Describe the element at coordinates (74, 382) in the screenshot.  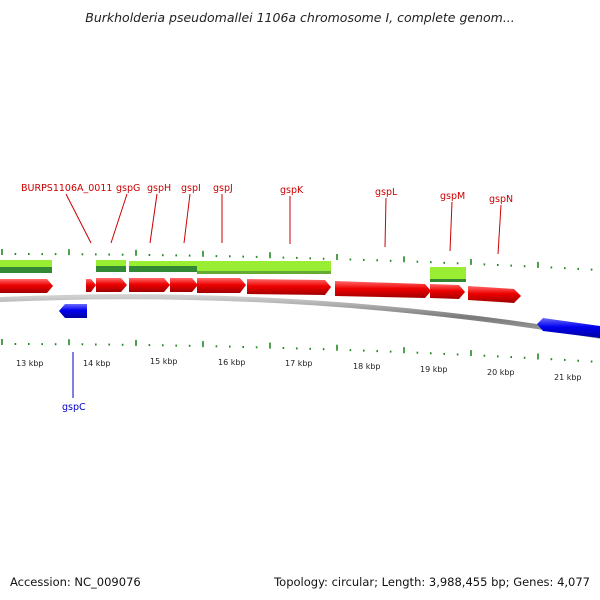
I see `reverse-gene-labels: gspC` at that location.